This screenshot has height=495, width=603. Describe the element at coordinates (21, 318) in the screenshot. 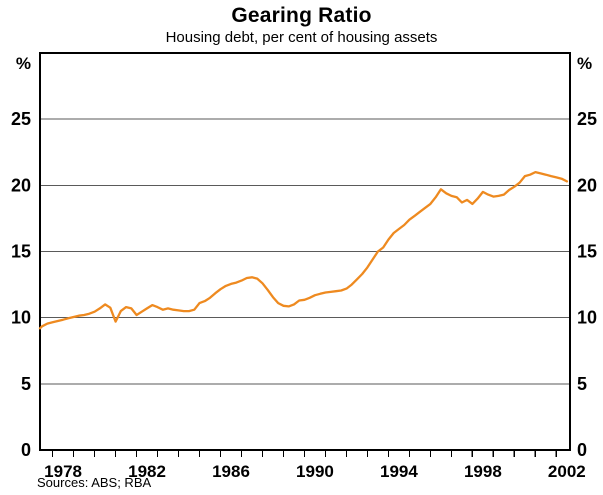

I see `y-tick-label-left-10: 10` at that location.